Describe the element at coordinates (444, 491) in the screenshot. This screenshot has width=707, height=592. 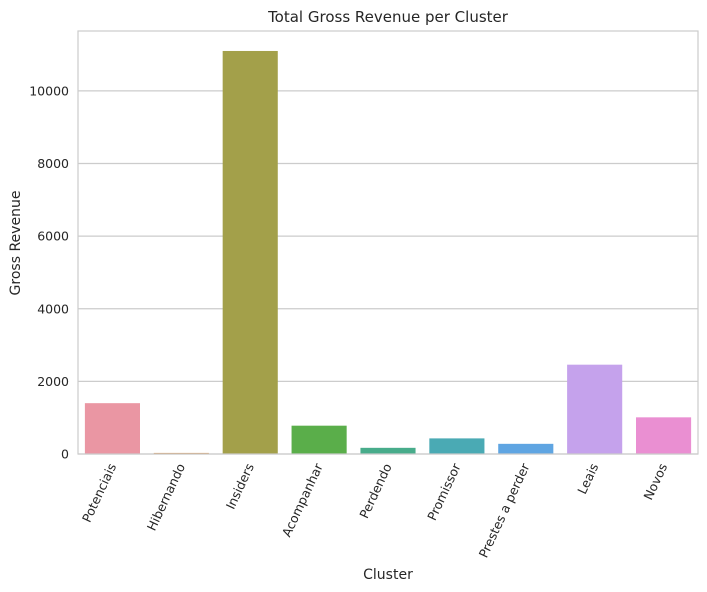
I see `x-tick-label: Promissor` at that location.